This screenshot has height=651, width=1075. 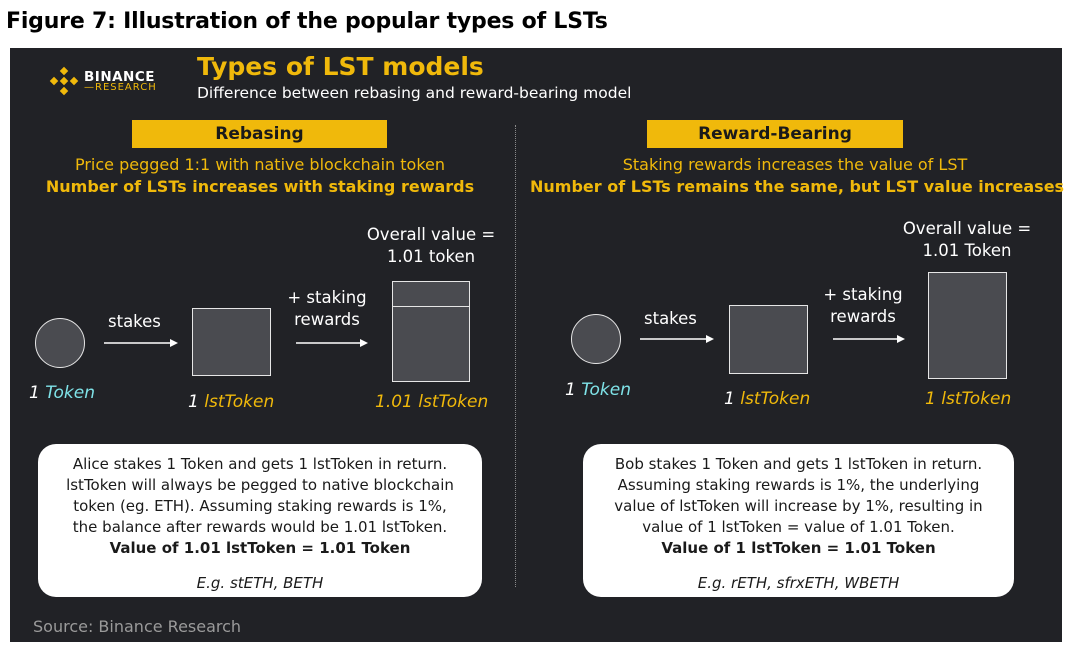 I want to click on staking-rewards-label-right: + staking rewards, so click(x=863, y=305).